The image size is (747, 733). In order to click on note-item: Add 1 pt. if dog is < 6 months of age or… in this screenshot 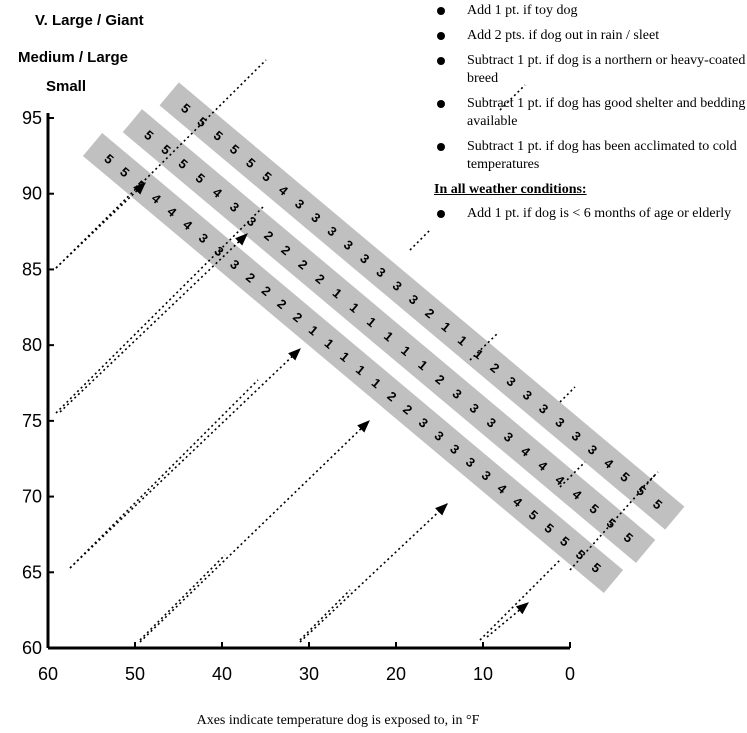, I will do `click(590, 214)`.